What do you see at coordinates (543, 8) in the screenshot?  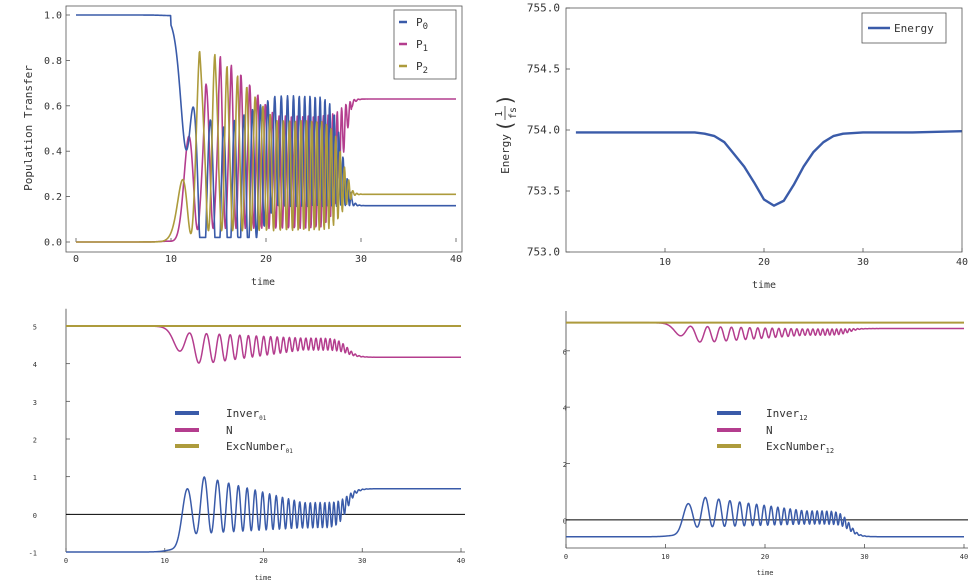 I see `p2-ytick-label: 755.0` at bounding box center [543, 8].